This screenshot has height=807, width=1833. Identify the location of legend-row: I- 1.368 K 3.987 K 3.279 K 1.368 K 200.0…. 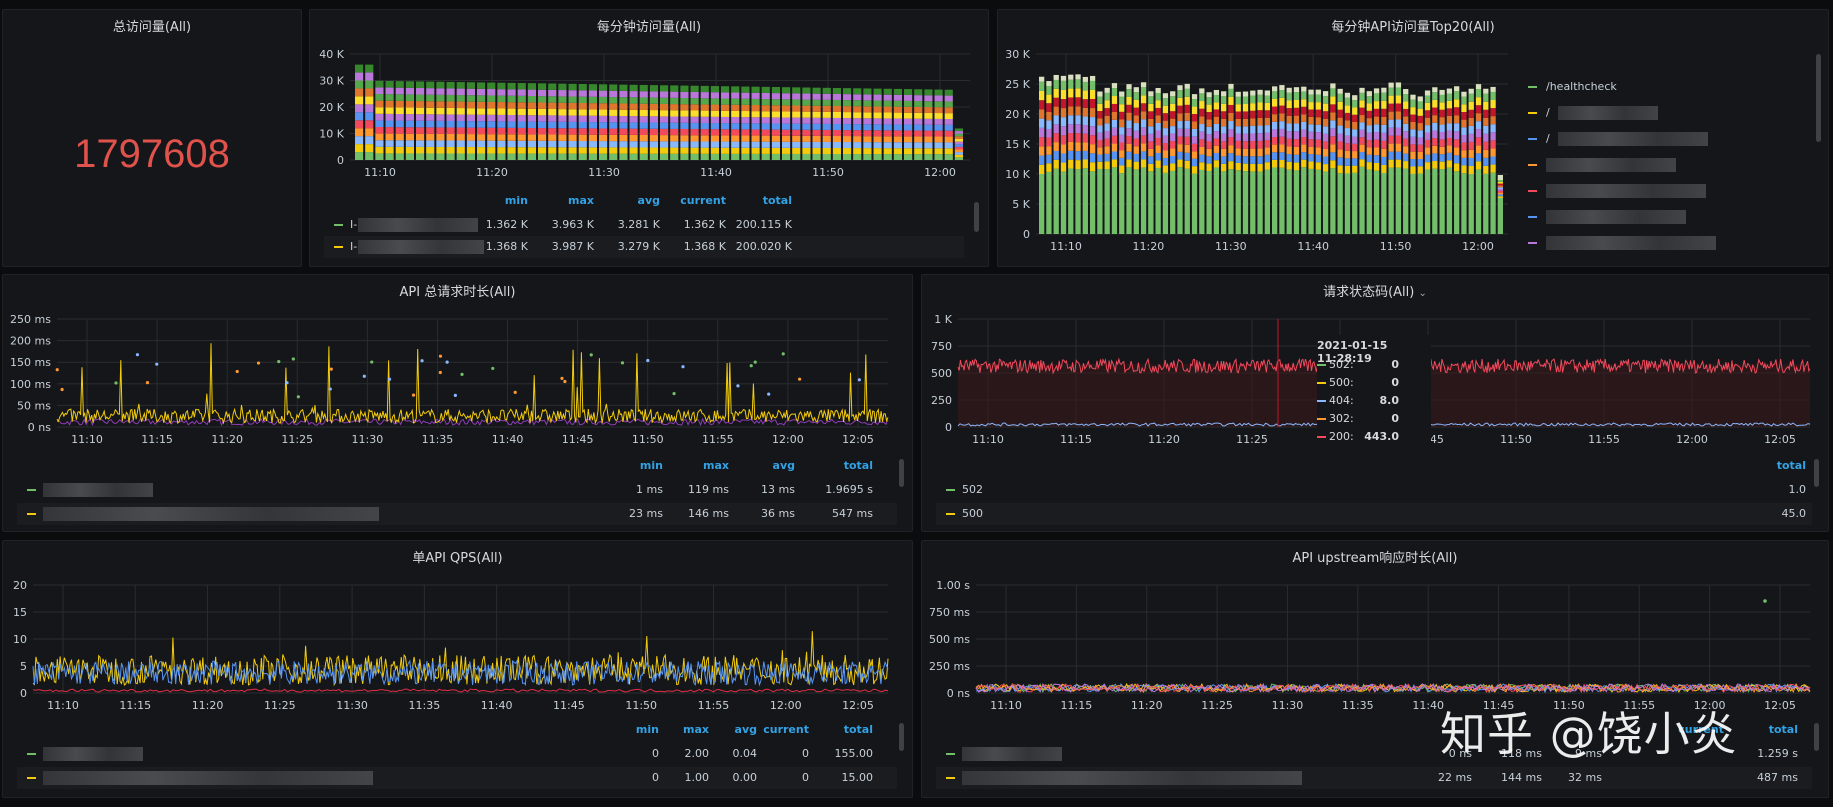
(644, 247).